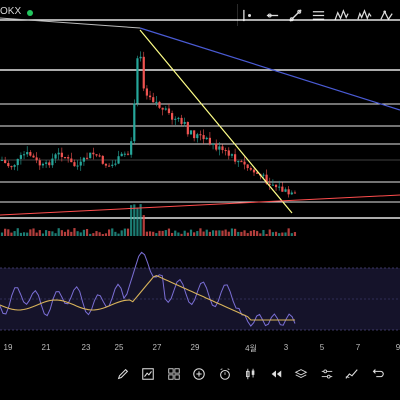  Describe the element at coordinates (251, 348) in the screenshot. I see `date-axis-label: 4월` at that location.